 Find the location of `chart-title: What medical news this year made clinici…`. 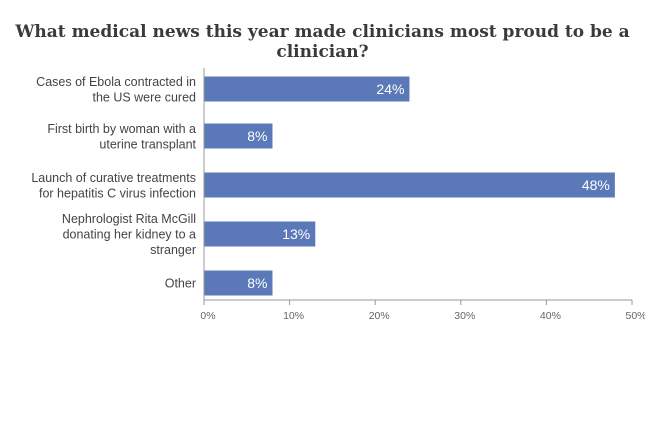

chart-title: What medical news this year made clinici… is located at coordinates (322, 42).